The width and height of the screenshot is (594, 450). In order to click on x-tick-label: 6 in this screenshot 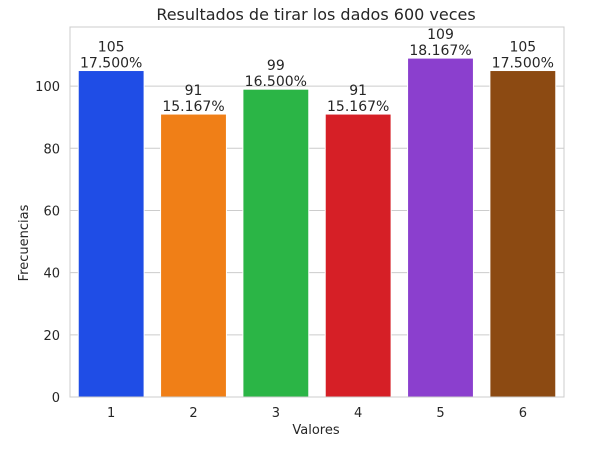, I will do `click(523, 413)`.